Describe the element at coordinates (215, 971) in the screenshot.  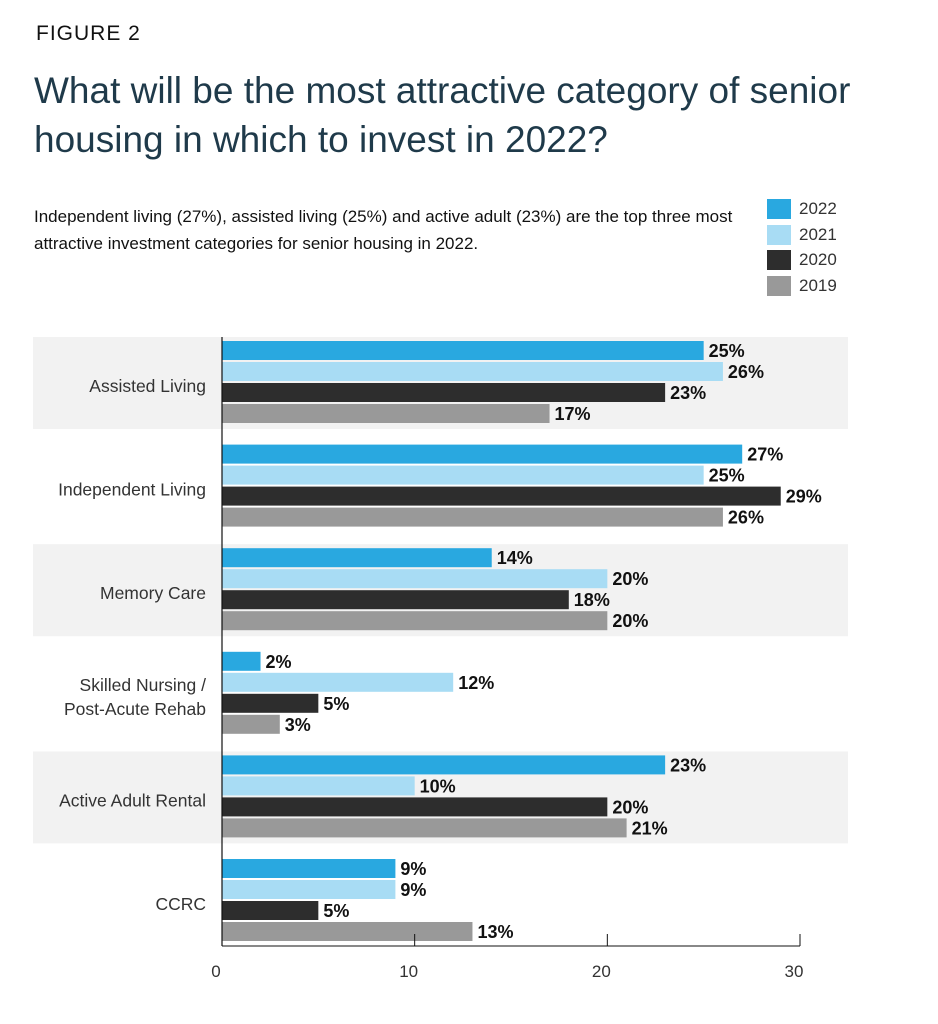
I see `x-tick-label: 0` at that location.